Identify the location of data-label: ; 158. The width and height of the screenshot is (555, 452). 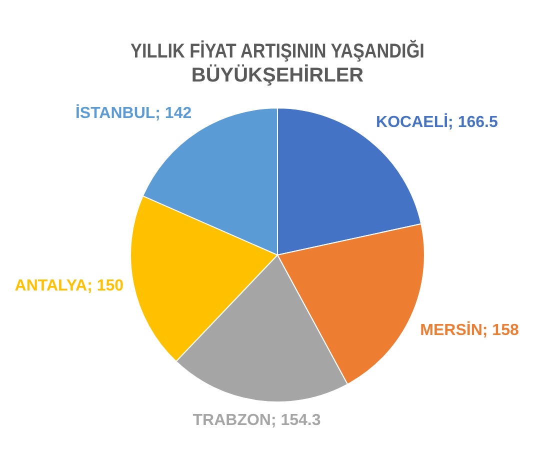
(500, 330).